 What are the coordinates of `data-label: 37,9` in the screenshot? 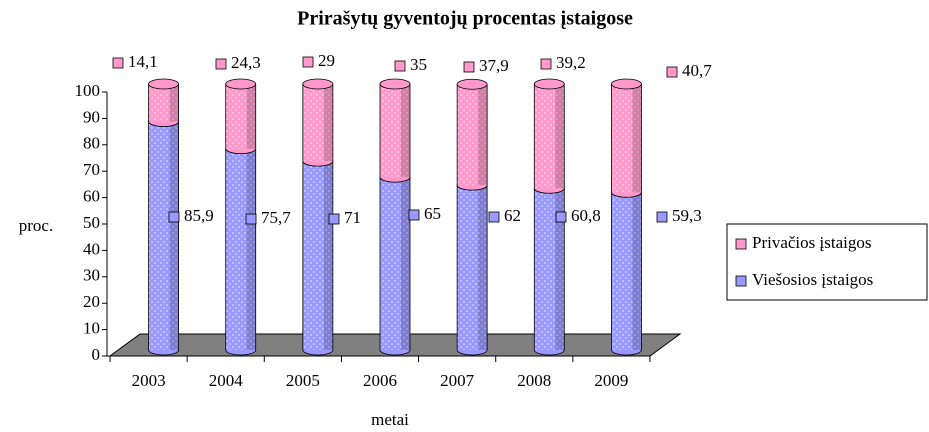 It's located at (494, 65).